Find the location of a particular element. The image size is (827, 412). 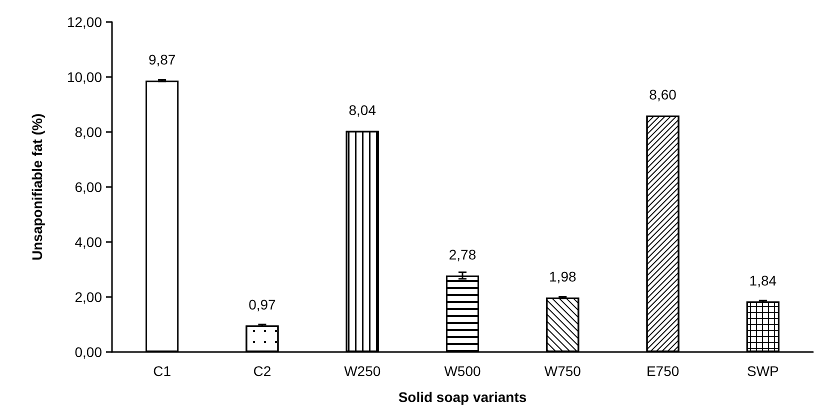

x-axis-title: Solid soap variants is located at coordinates (462, 397).